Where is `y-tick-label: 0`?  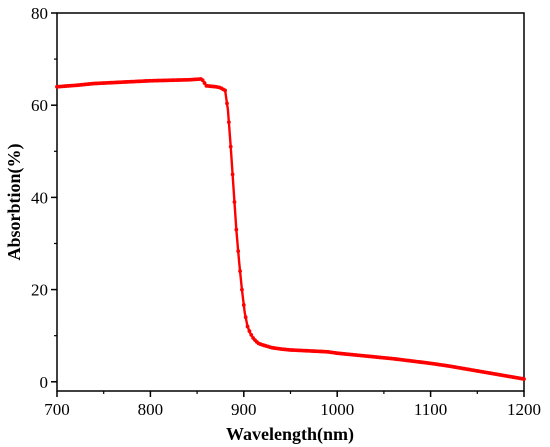
y-tick-label: 0 is located at coordinates (44, 382).